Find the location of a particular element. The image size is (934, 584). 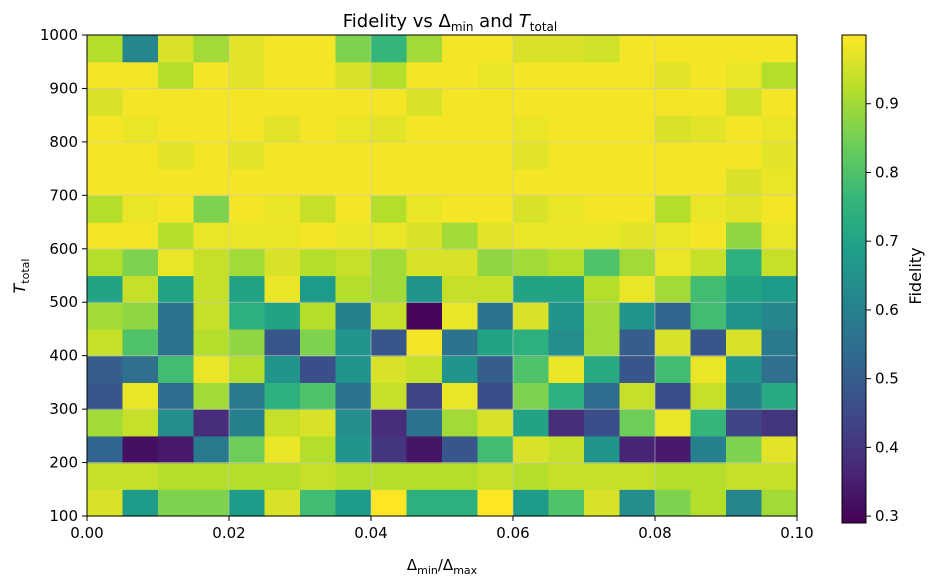

ylabel-t: T is located at coordinates (19, 287).